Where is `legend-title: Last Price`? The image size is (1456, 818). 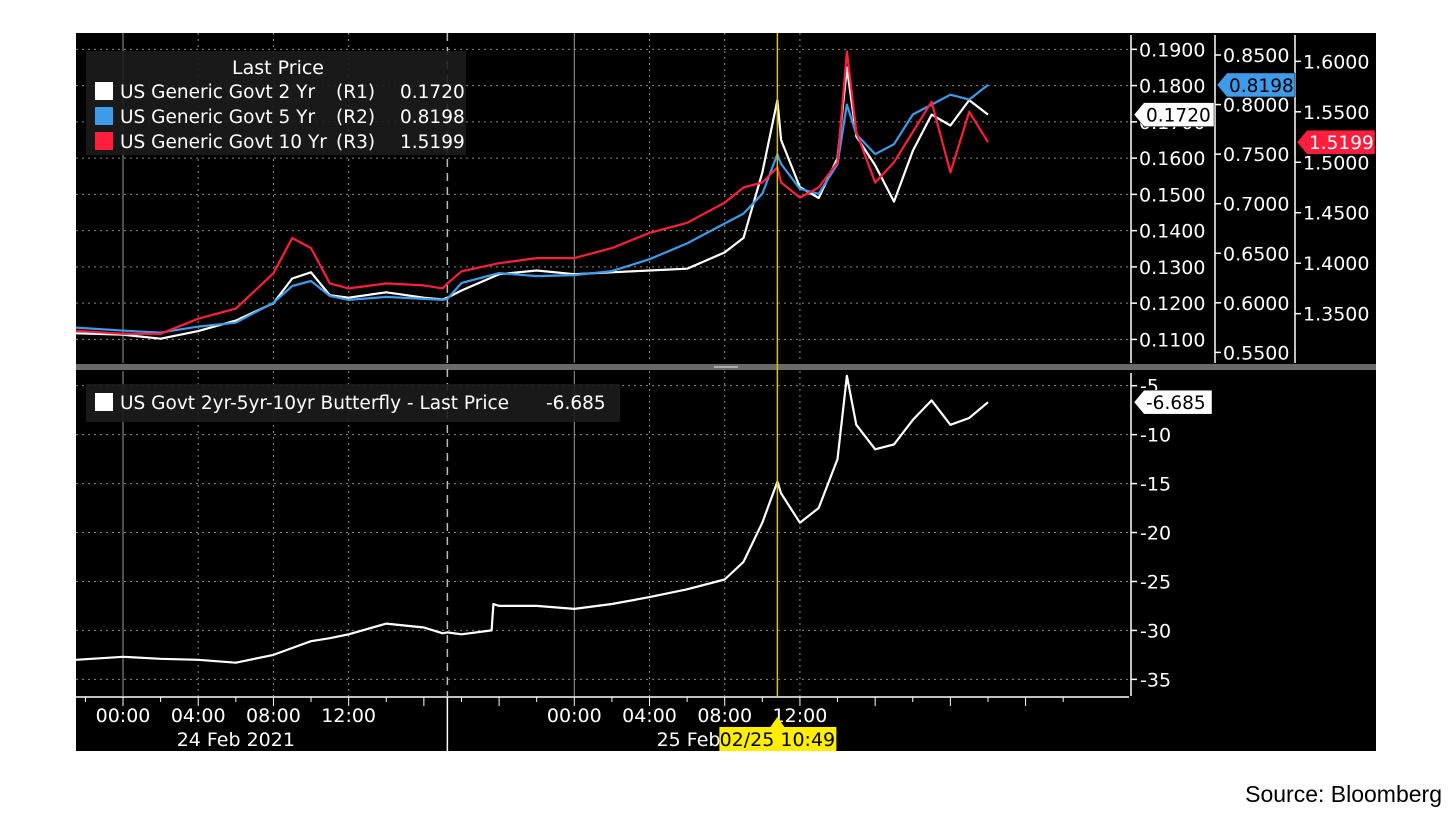
legend-title: Last Price is located at coordinates (278, 68).